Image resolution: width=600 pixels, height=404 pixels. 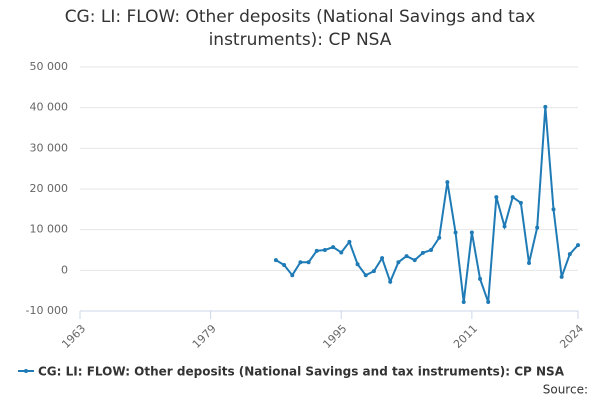 What do you see at coordinates (49, 188) in the screenshot?
I see `y-tick-label: 20 000` at bounding box center [49, 188].